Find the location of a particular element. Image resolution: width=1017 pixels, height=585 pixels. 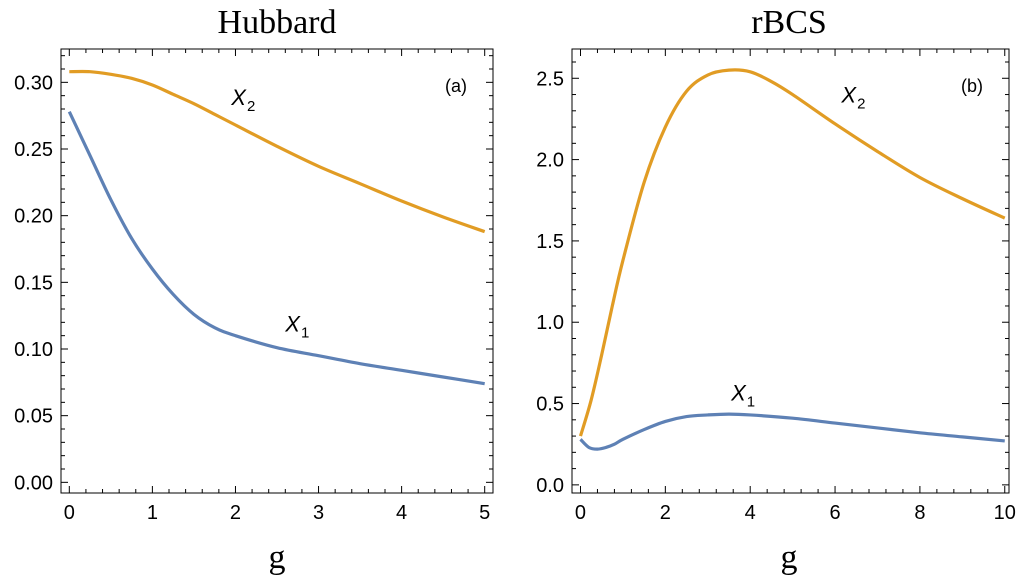

series-line-x1 is located at coordinates (792, 431).